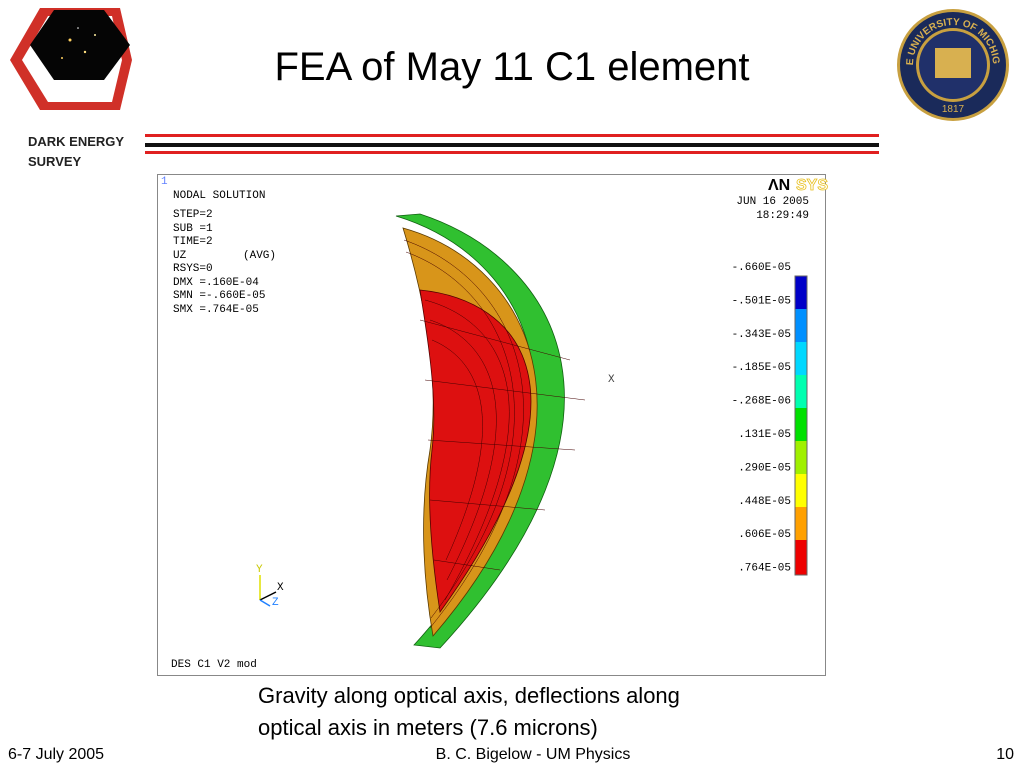  I want to click on footer-page: 10, so click(1005, 754).